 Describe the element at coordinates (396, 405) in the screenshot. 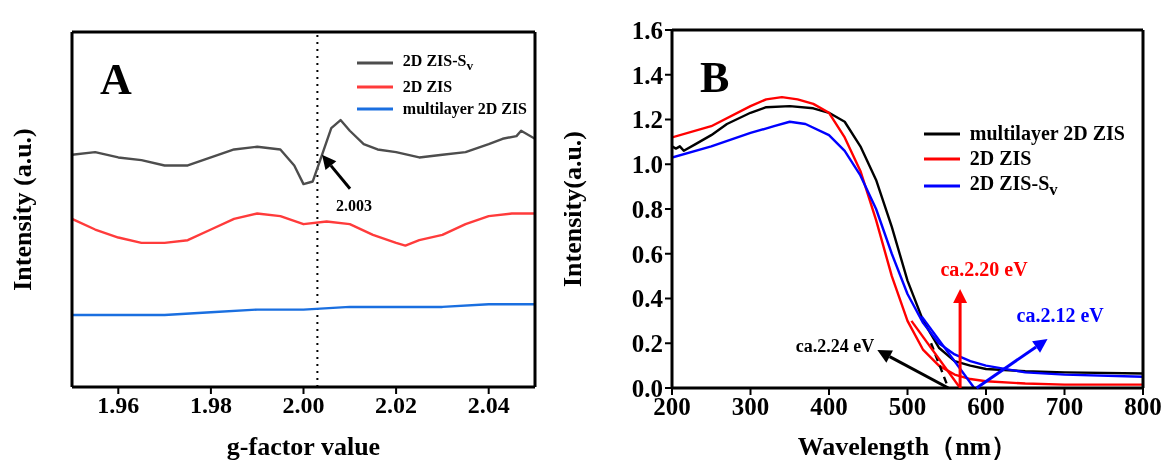

I see `x-tick-label: 2.02` at that location.